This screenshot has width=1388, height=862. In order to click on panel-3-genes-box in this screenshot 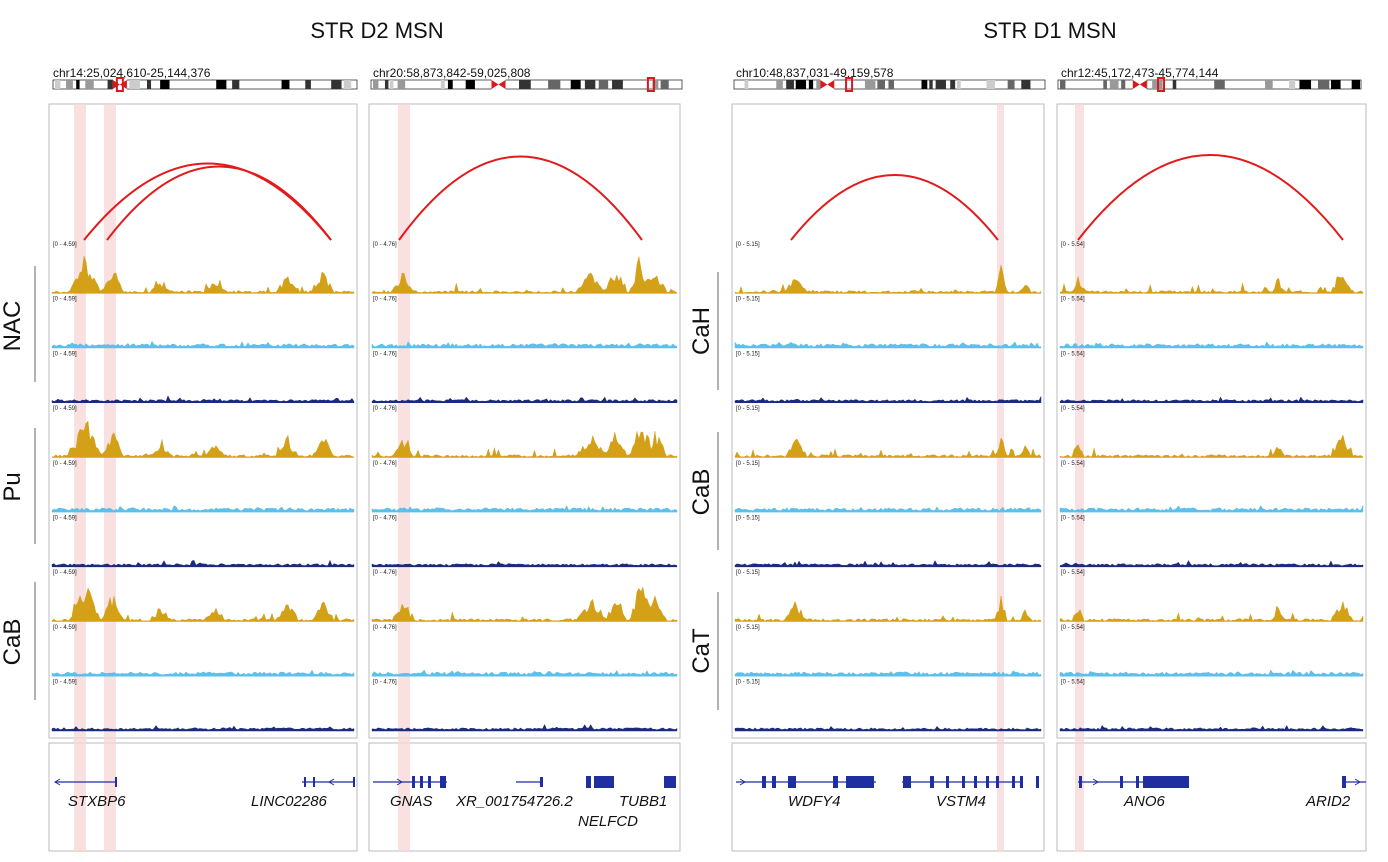, I will do `click(888, 797)`.